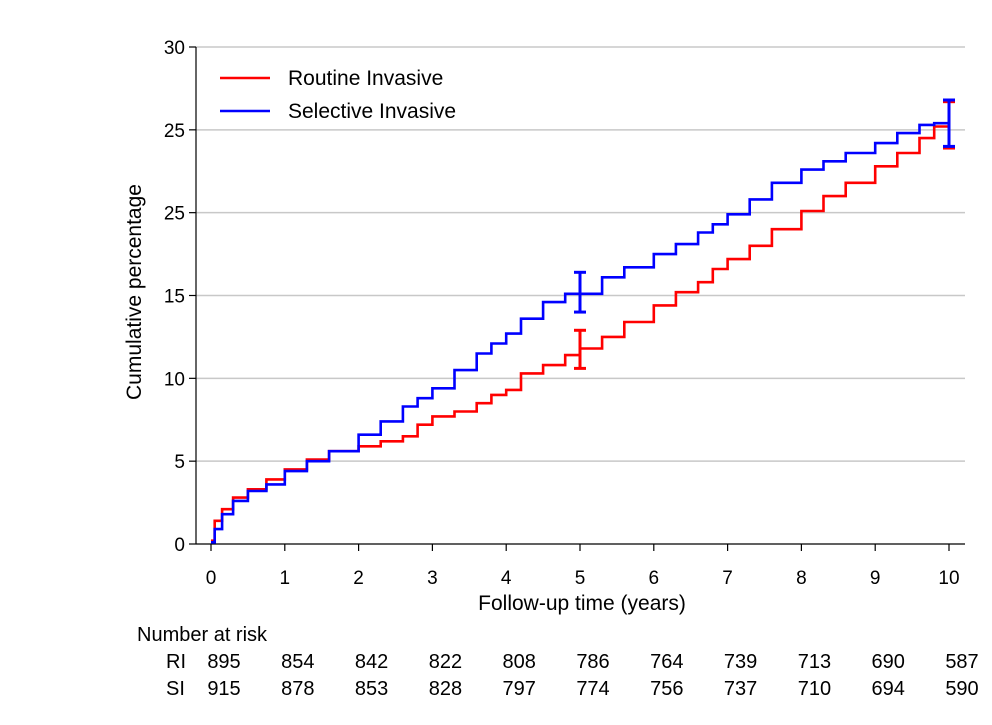  Describe the element at coordinates (961, 662) in the screenshot. I see `risk-value: 587` at that location.